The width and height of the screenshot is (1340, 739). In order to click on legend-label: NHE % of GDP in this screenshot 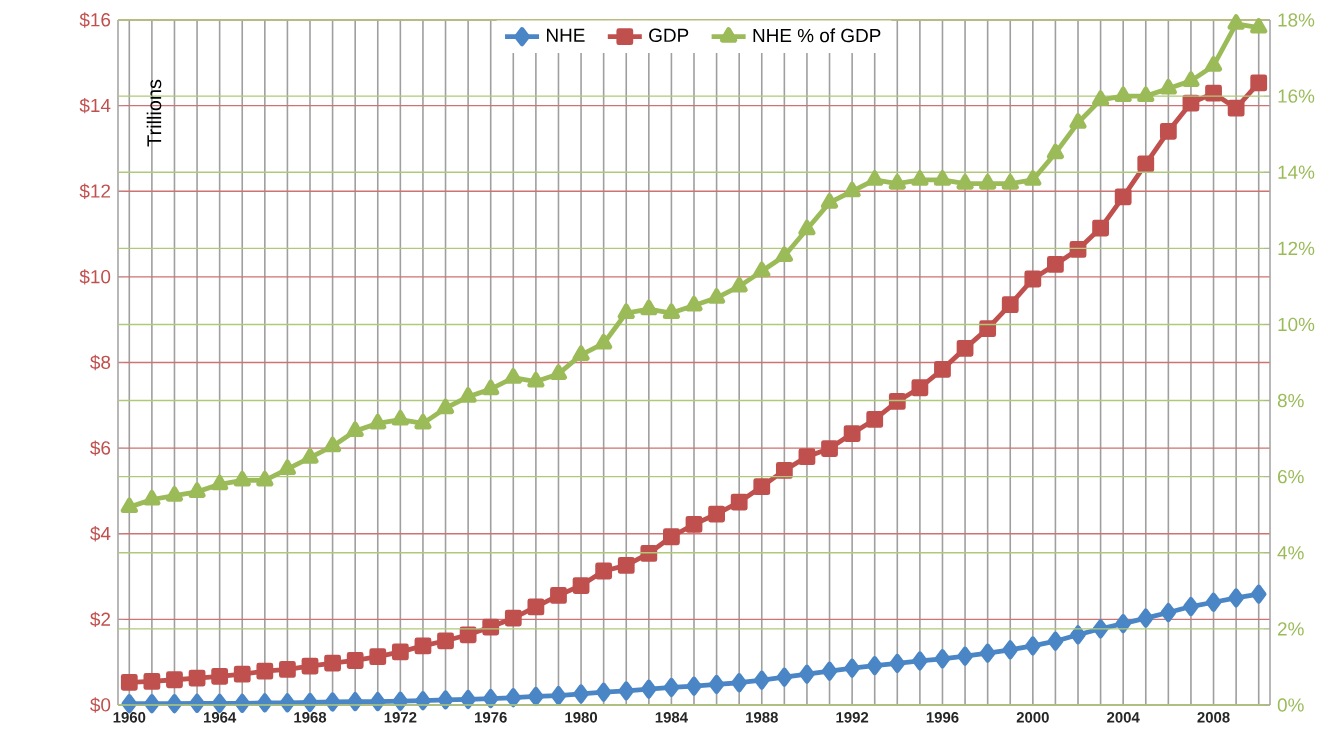, I will do `click(817, 35)`.